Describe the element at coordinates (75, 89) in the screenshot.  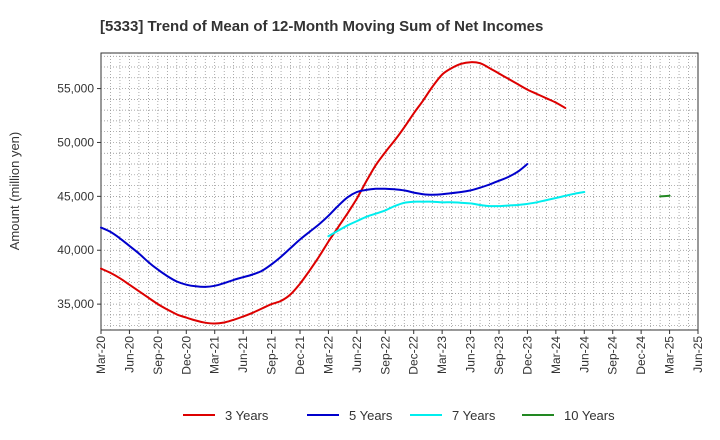
I see `y-tick-label: 55,000` at that location.